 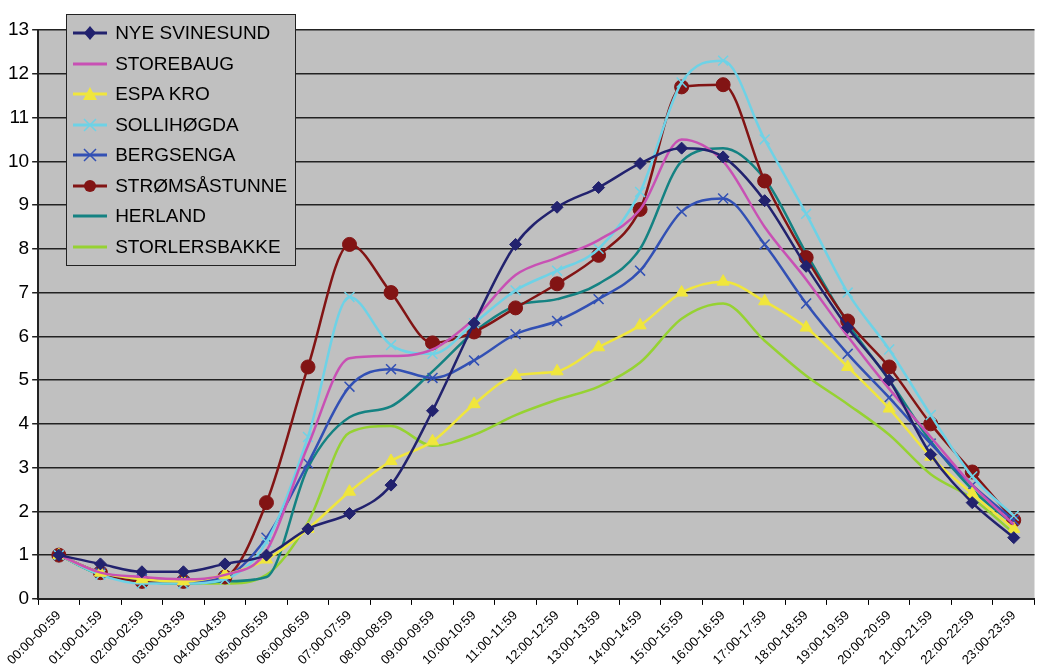 I want to click on legend-label: STORLERSBAKKE, so click(x=198, y=246).